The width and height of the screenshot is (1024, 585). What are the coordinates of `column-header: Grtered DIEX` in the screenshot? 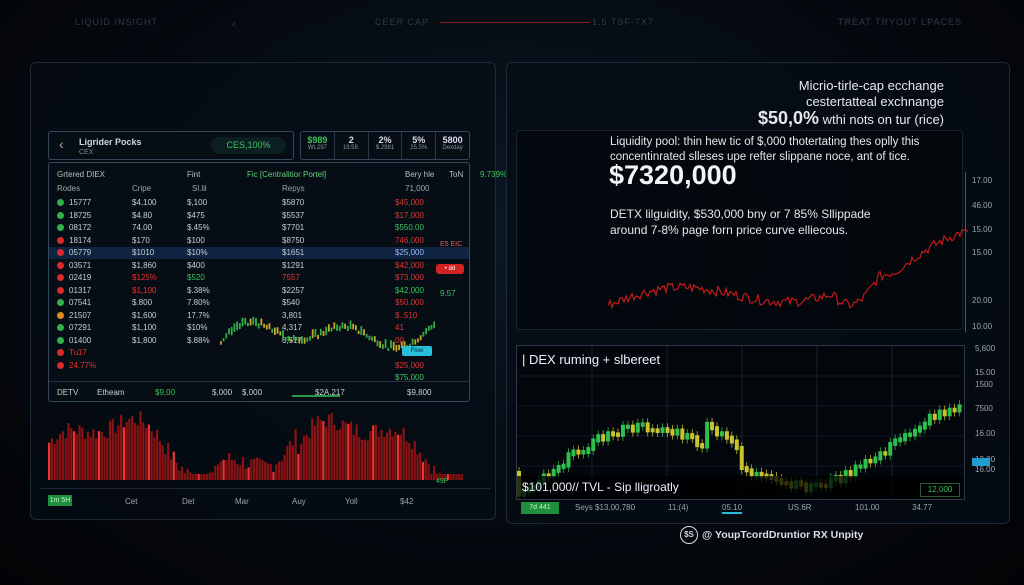 It's located at (81, 174).